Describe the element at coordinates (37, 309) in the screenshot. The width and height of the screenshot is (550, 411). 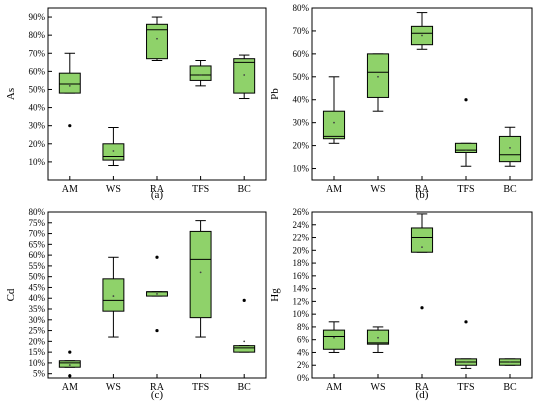
I see `y-tick-label: 35%` at that location.